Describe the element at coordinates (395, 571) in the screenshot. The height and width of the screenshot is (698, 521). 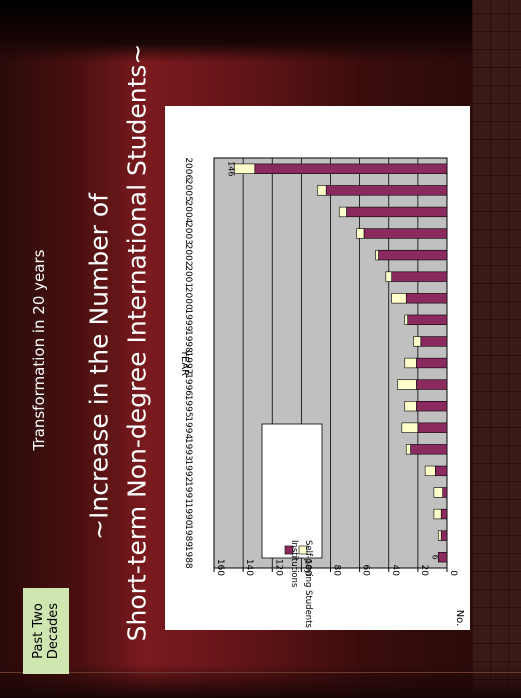
I see `y-tick-label: 40` at that location.